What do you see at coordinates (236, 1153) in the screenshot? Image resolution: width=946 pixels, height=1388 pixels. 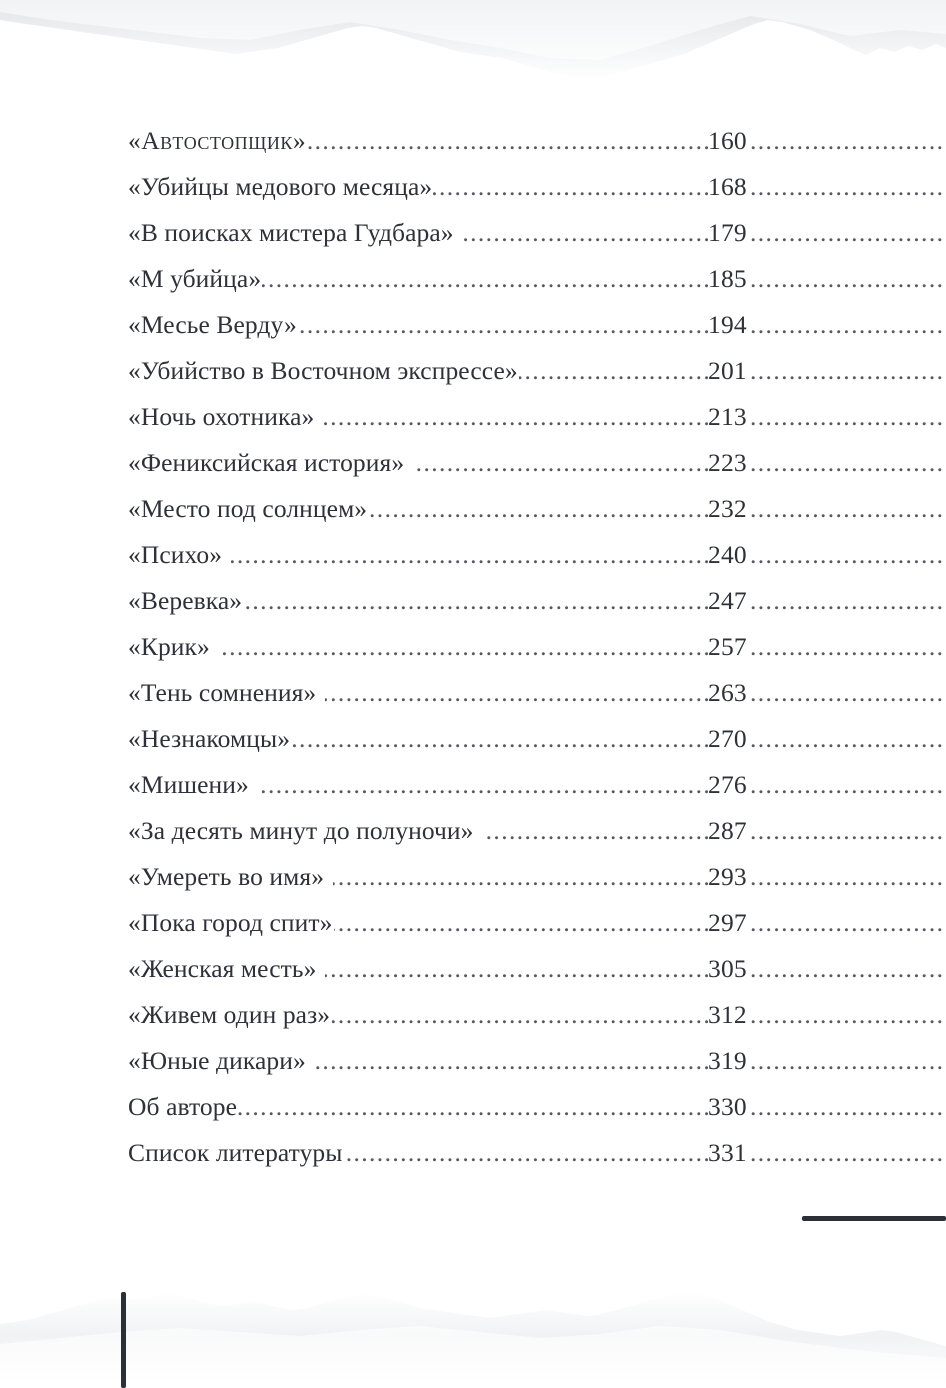 I see `toc-entry-title: Список литературы` at bounding box center [236, 1153].